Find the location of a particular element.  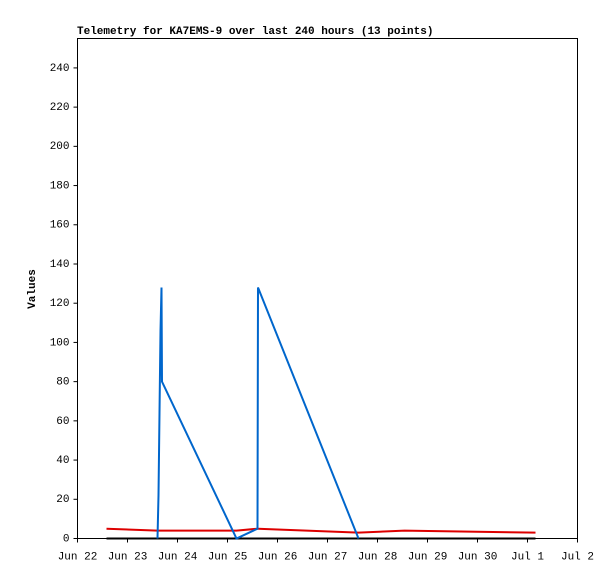

x-tick-label: Jun 22 is located at coordinates (78, 557).